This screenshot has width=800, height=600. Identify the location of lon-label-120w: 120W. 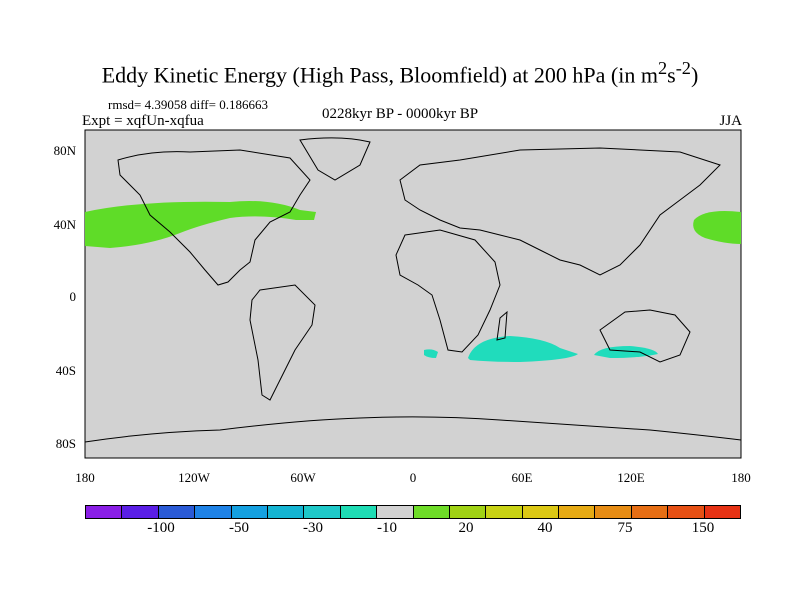
(194, 477).